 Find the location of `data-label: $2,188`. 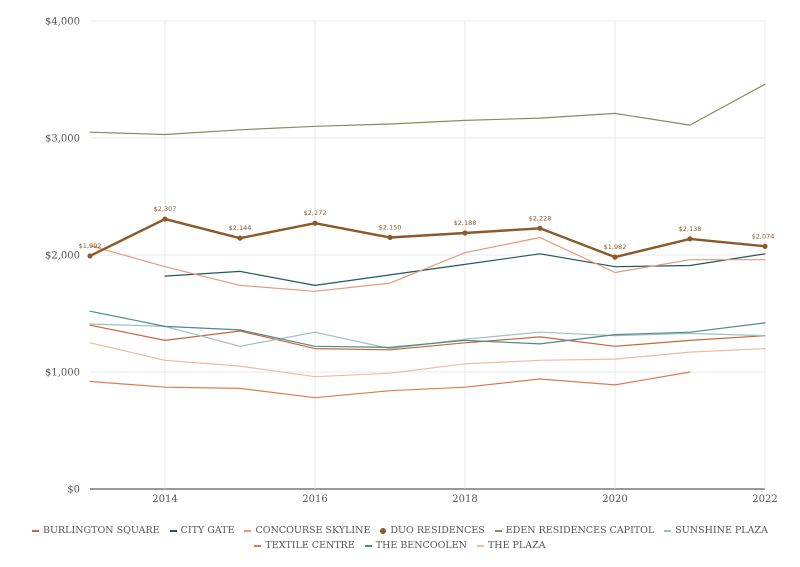

data-label: $2,188 is located at coordinates (465, 223).